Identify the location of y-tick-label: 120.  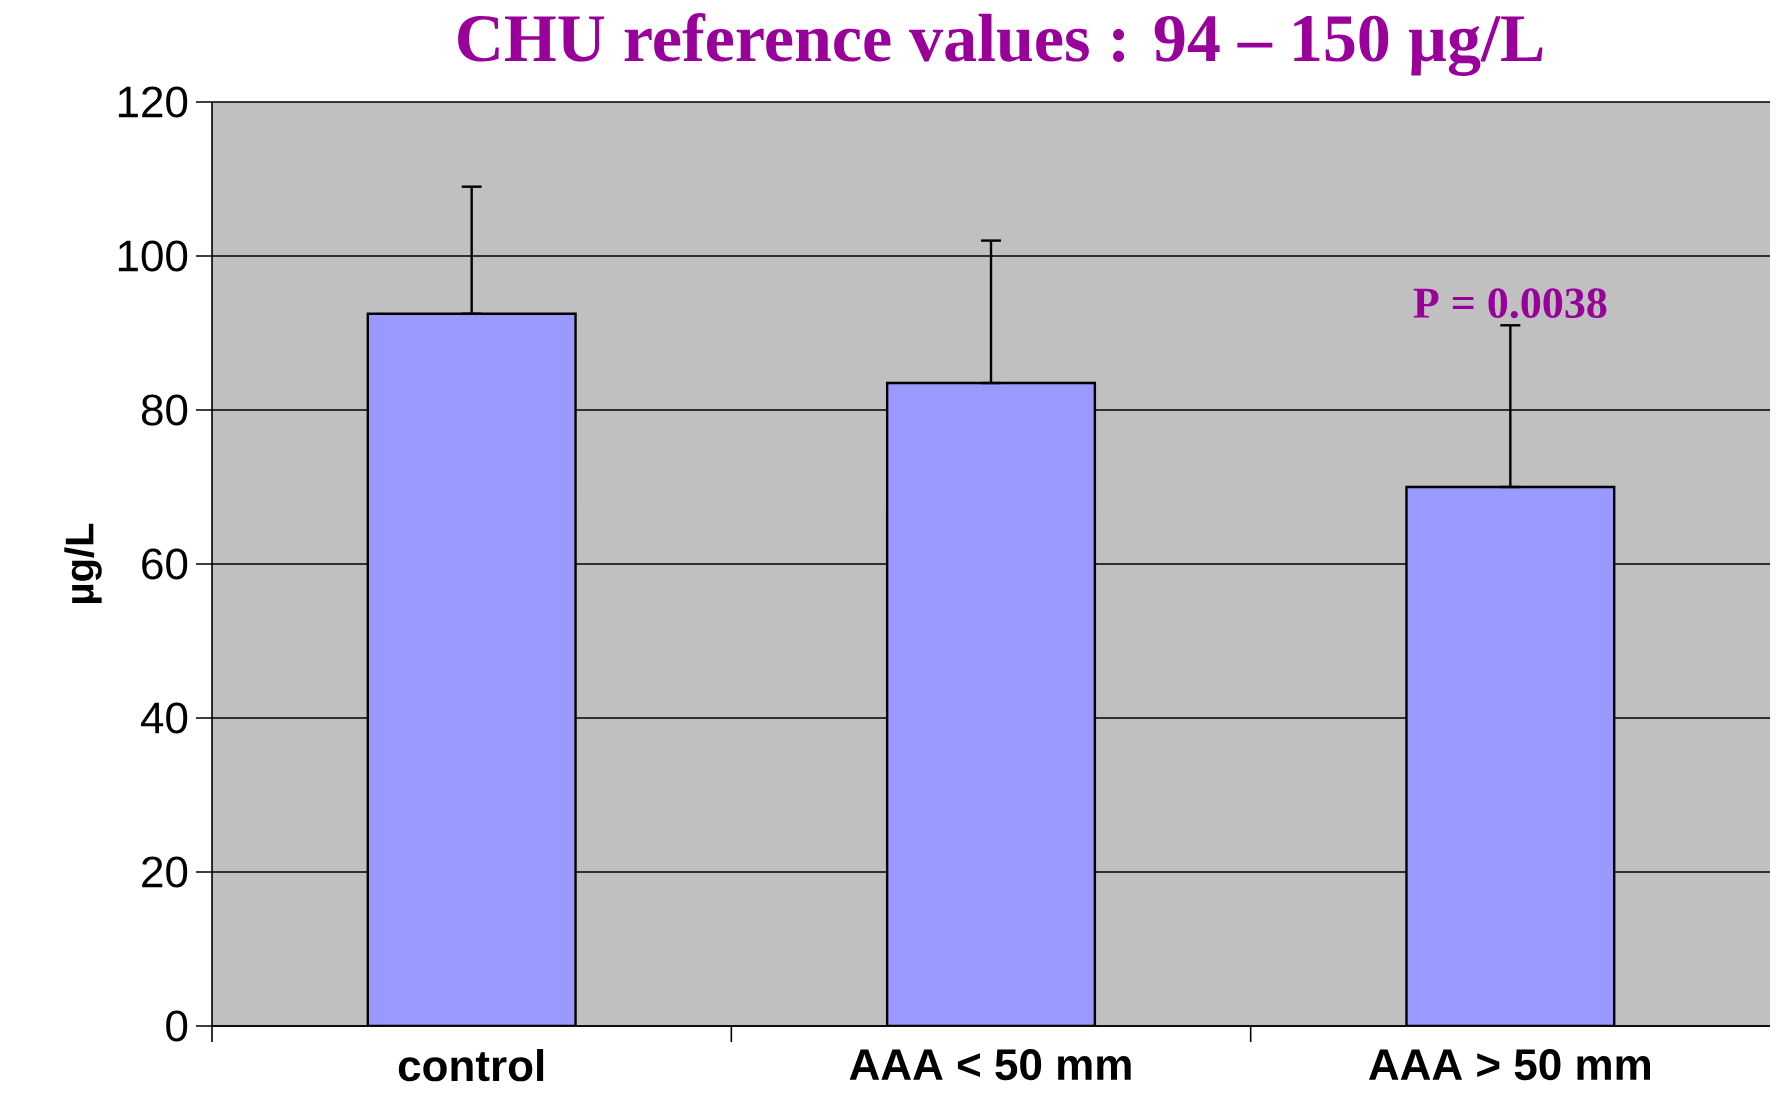
(153, 102).